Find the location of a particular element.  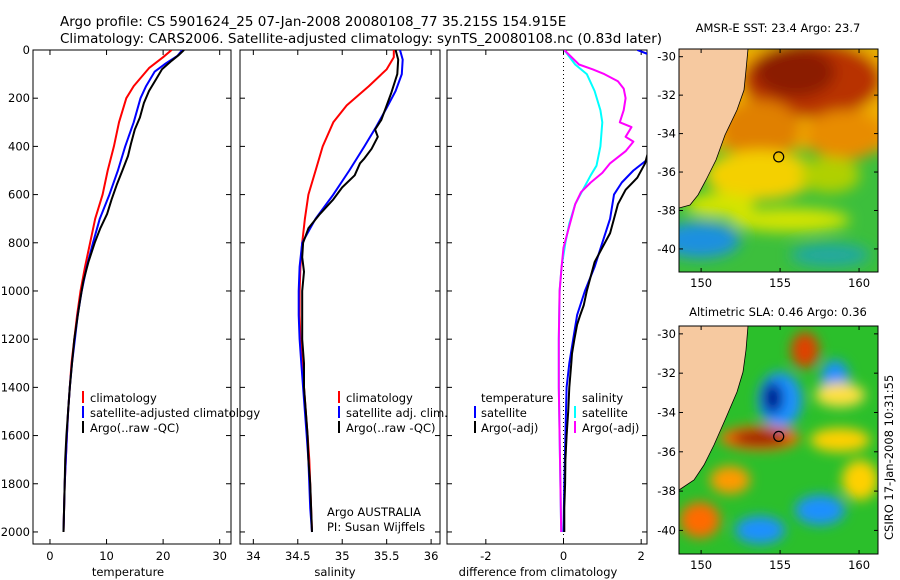

legend-label-satellite-adjusted: satellite-adjusted climatology is located at coordinates (175, 413).